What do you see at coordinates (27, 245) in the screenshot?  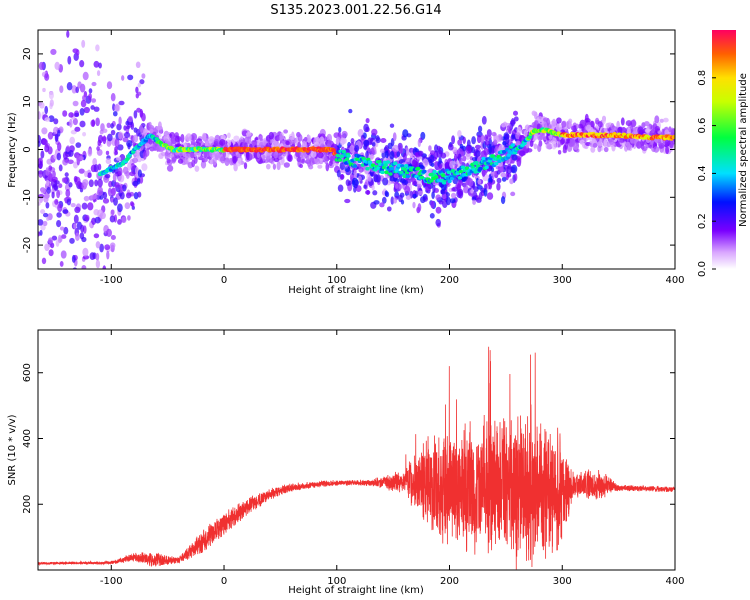 I see `y-tick-label: -20` at bounding box center [27, 245].